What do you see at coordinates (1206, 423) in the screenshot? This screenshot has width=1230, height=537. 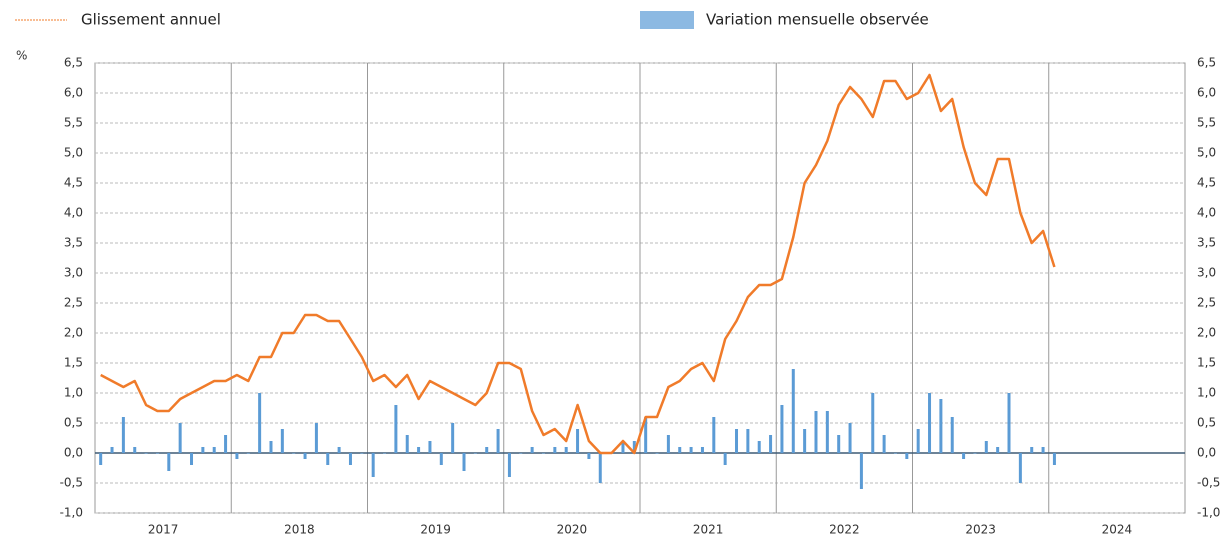 I see `y-tick-label-right: 0,5` at bounding box center [1206, 423].